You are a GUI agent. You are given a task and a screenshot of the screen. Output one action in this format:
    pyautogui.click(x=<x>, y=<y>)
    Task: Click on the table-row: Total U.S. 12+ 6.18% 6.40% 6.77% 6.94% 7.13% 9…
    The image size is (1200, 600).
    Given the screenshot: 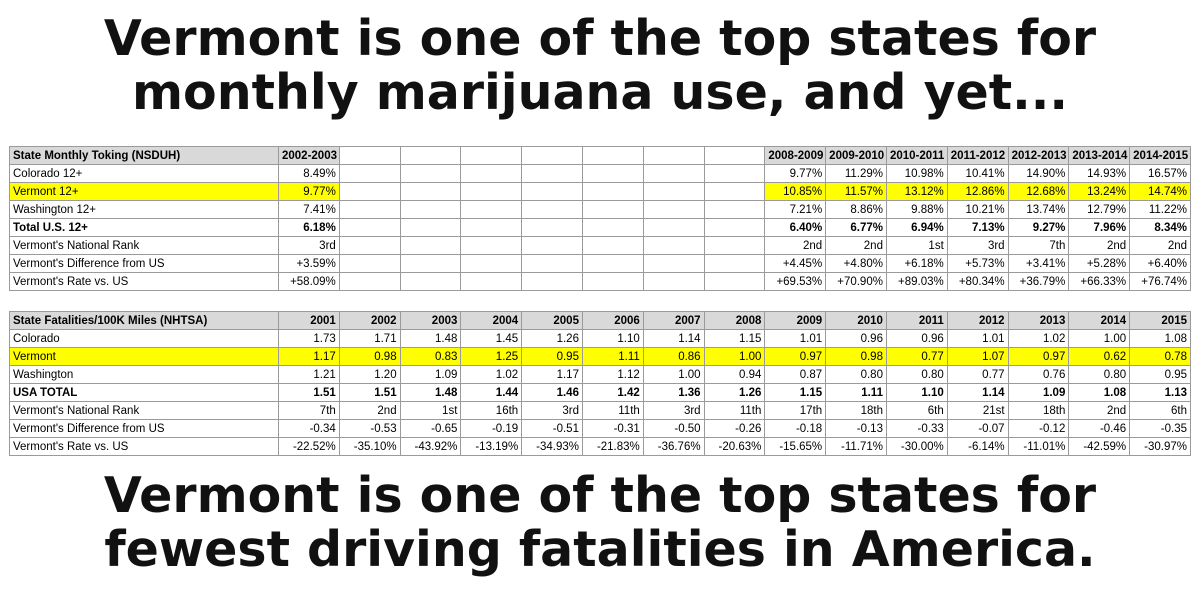 What is the action you would take?
    pyautogui.click(x=600, y=227)
    